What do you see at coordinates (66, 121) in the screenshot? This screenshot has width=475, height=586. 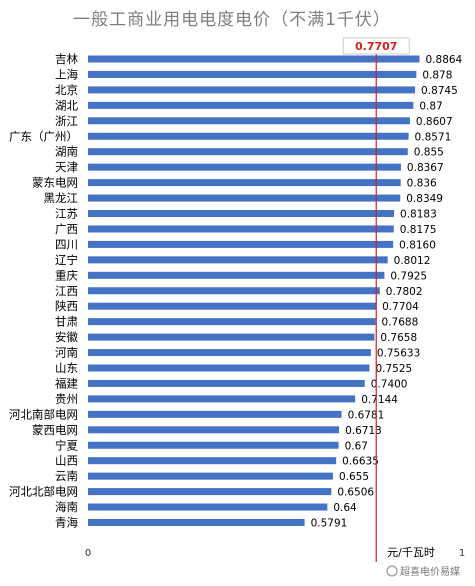 I see `category-label: 浙江` at bounding box center [66, 121].